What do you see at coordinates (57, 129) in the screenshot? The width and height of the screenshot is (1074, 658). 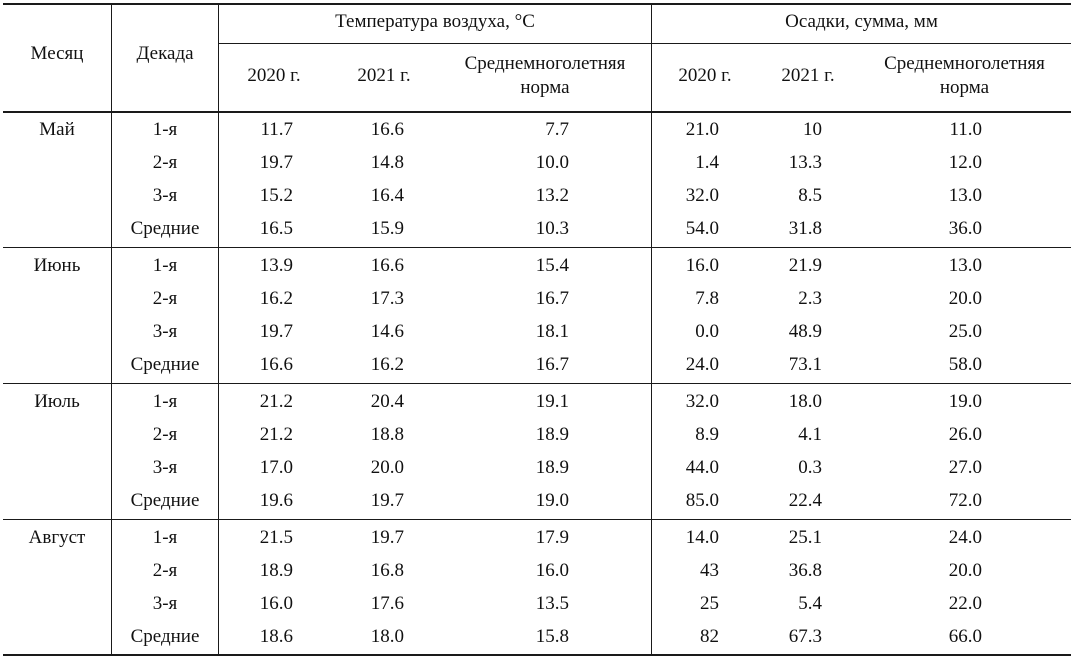 I see `cell-month: Май` at bounding box center [57, 129].